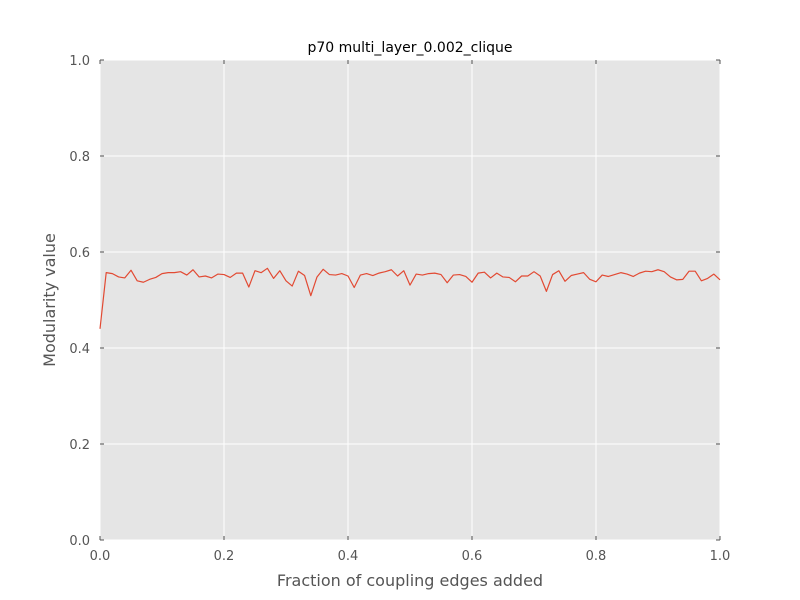  Describe the element at coordinates (100, 556) in the screenshot. I see `x-tick-label: 0.0` at that location.